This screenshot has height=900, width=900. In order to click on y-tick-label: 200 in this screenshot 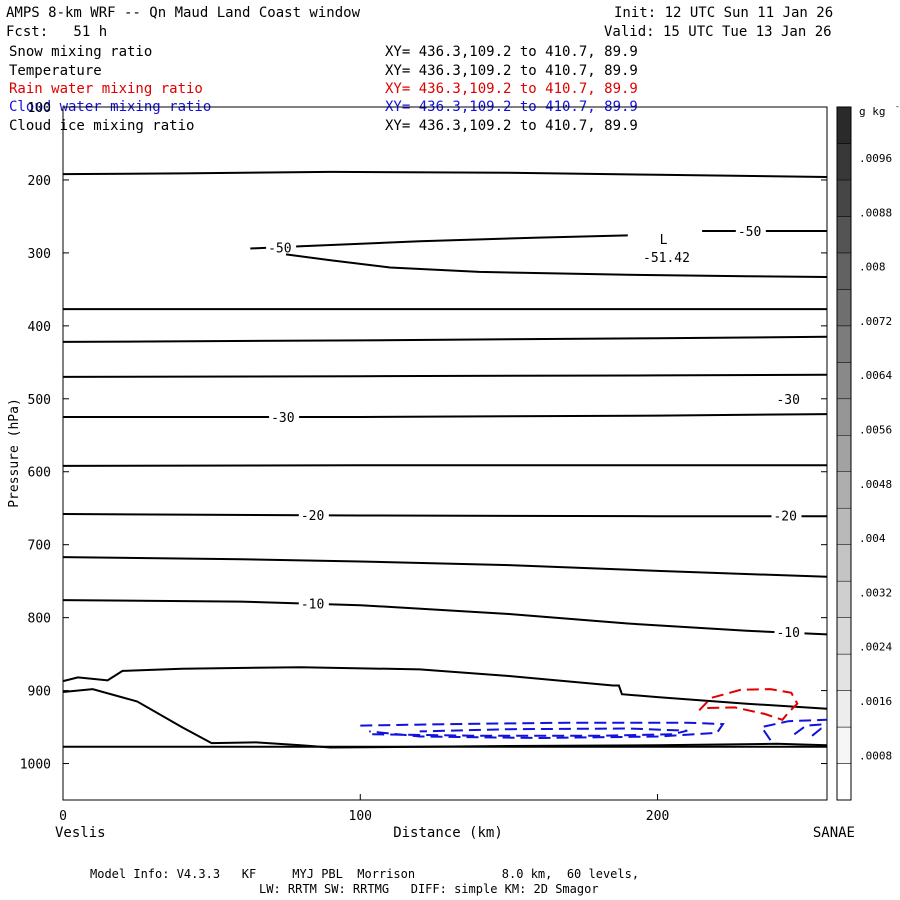, I will do `click(39, 181)`.